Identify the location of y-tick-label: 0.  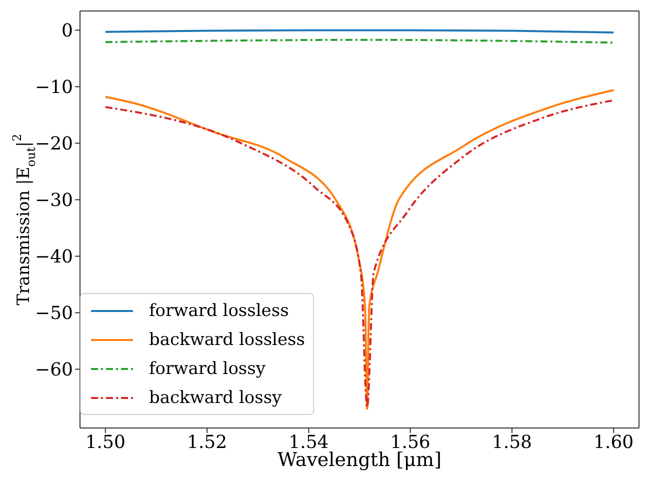
(67, 31).